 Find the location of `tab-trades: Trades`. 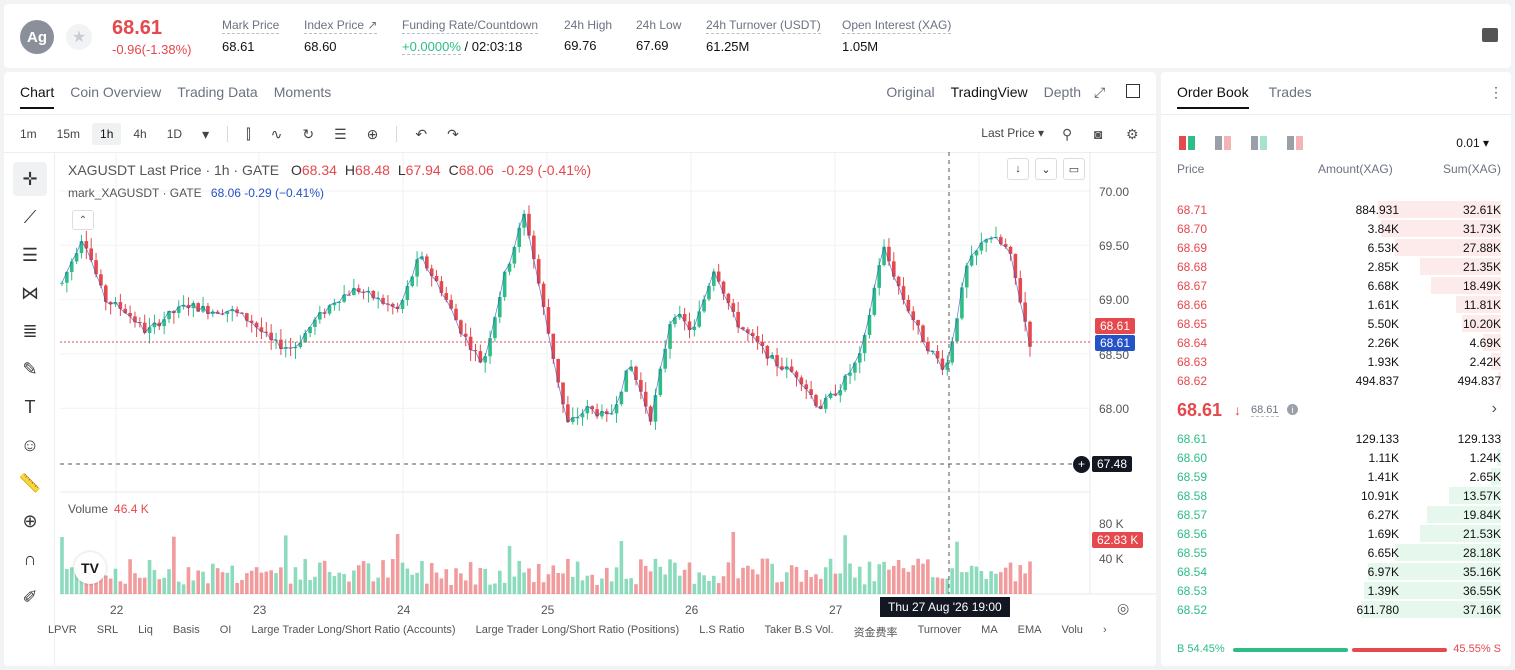

tab-trades: Trades is located at coordinates (1290, 92).